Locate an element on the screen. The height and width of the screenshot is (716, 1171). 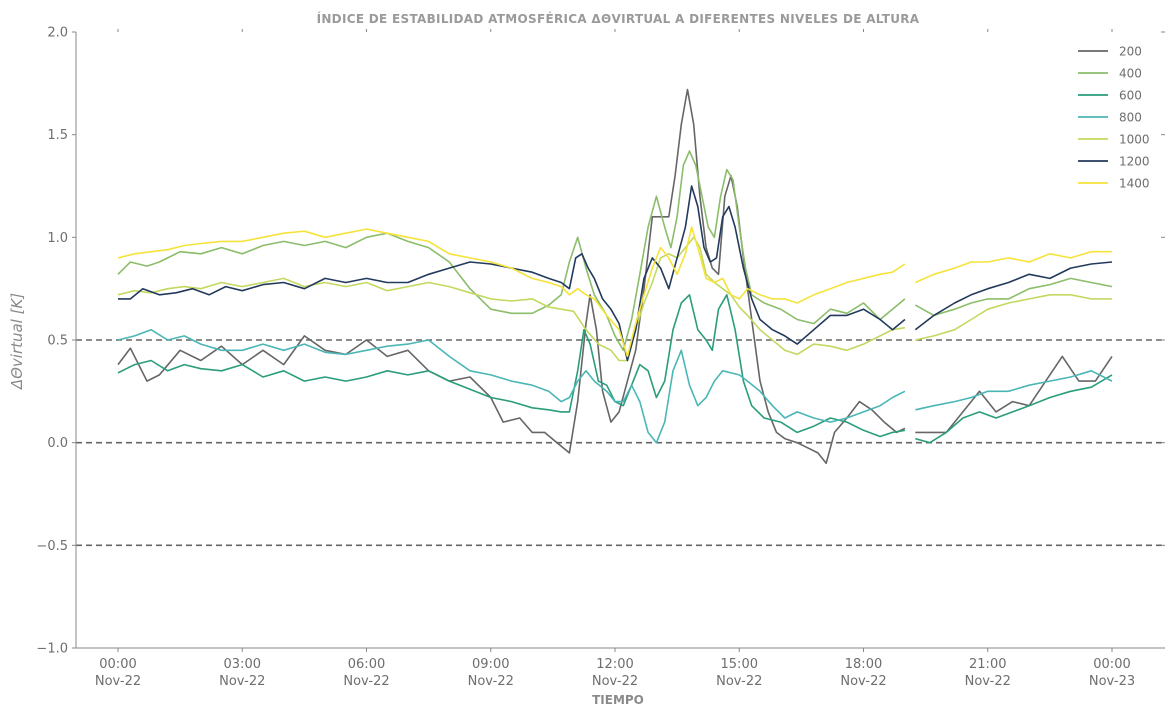
legend-label-800: 800 is located at coordinates (1130, 118).